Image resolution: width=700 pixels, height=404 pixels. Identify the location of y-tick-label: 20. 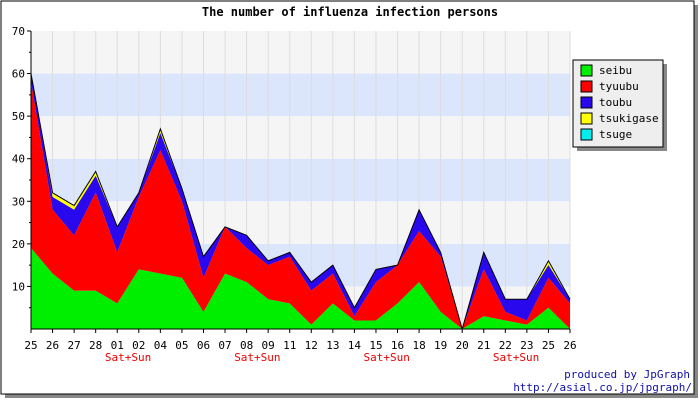
(18, 244).